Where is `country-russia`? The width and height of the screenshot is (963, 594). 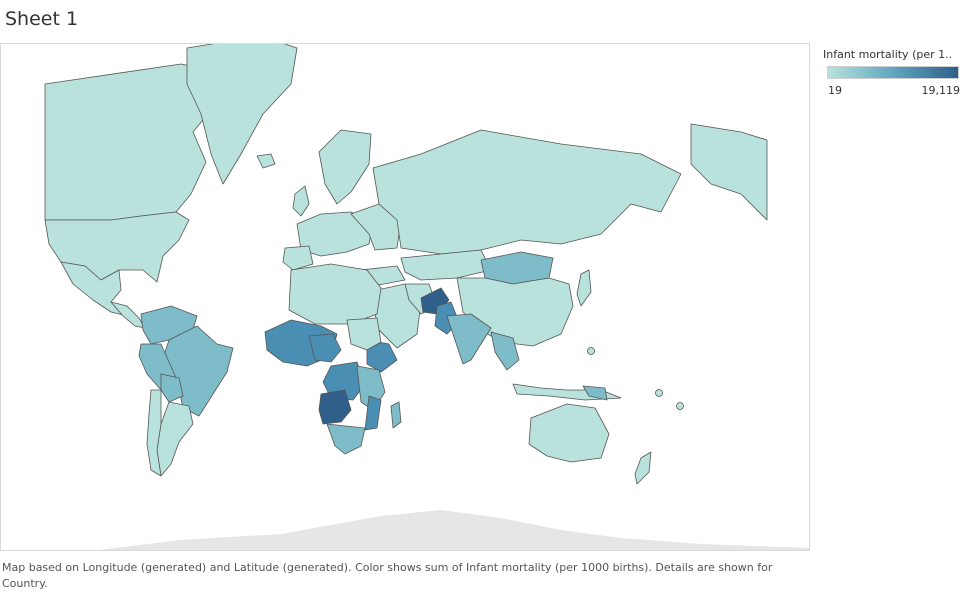
country-russia is located at coordinates (527, 192).